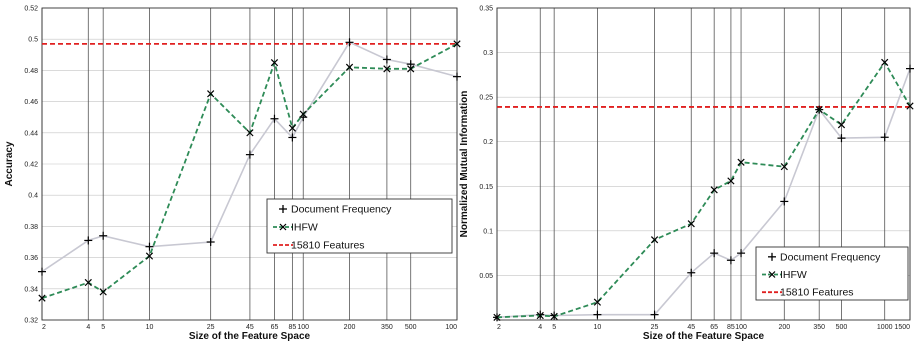 This screenshot has height=348, width=916. What do you see at coordinates (319, 246) in the screenshot?
I see `legend-entry-15810-features: 15810 Features` at bounding box center [319, 246].